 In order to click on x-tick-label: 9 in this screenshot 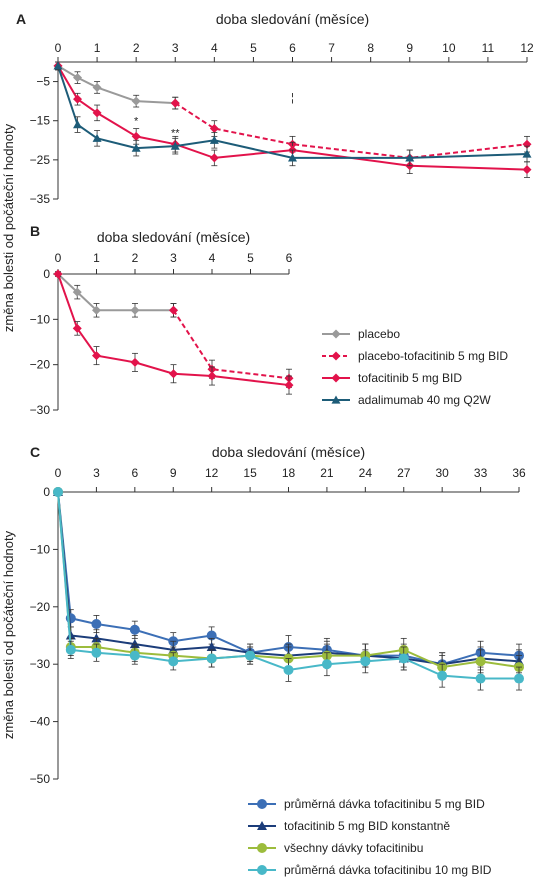, I will do `click(173, 473)`.